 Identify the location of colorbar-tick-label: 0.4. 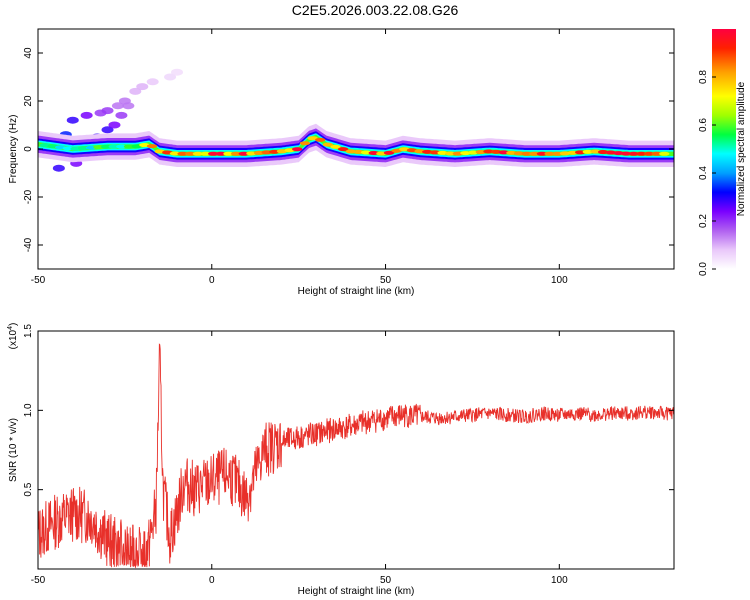
(703, 173).